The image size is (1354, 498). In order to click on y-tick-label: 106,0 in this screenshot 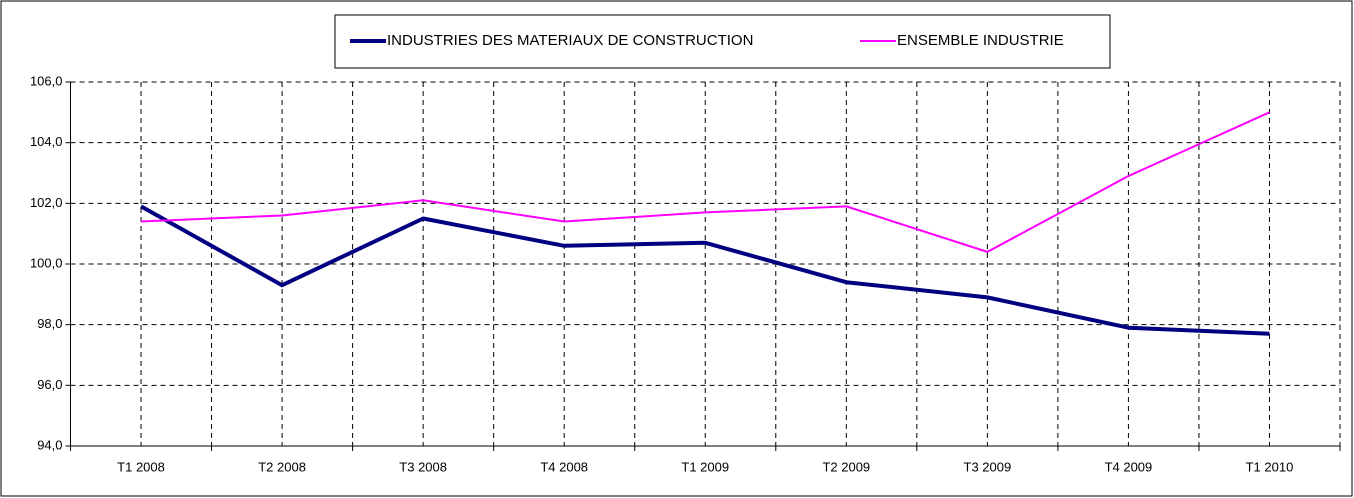, I will do `click(46, 80)`.